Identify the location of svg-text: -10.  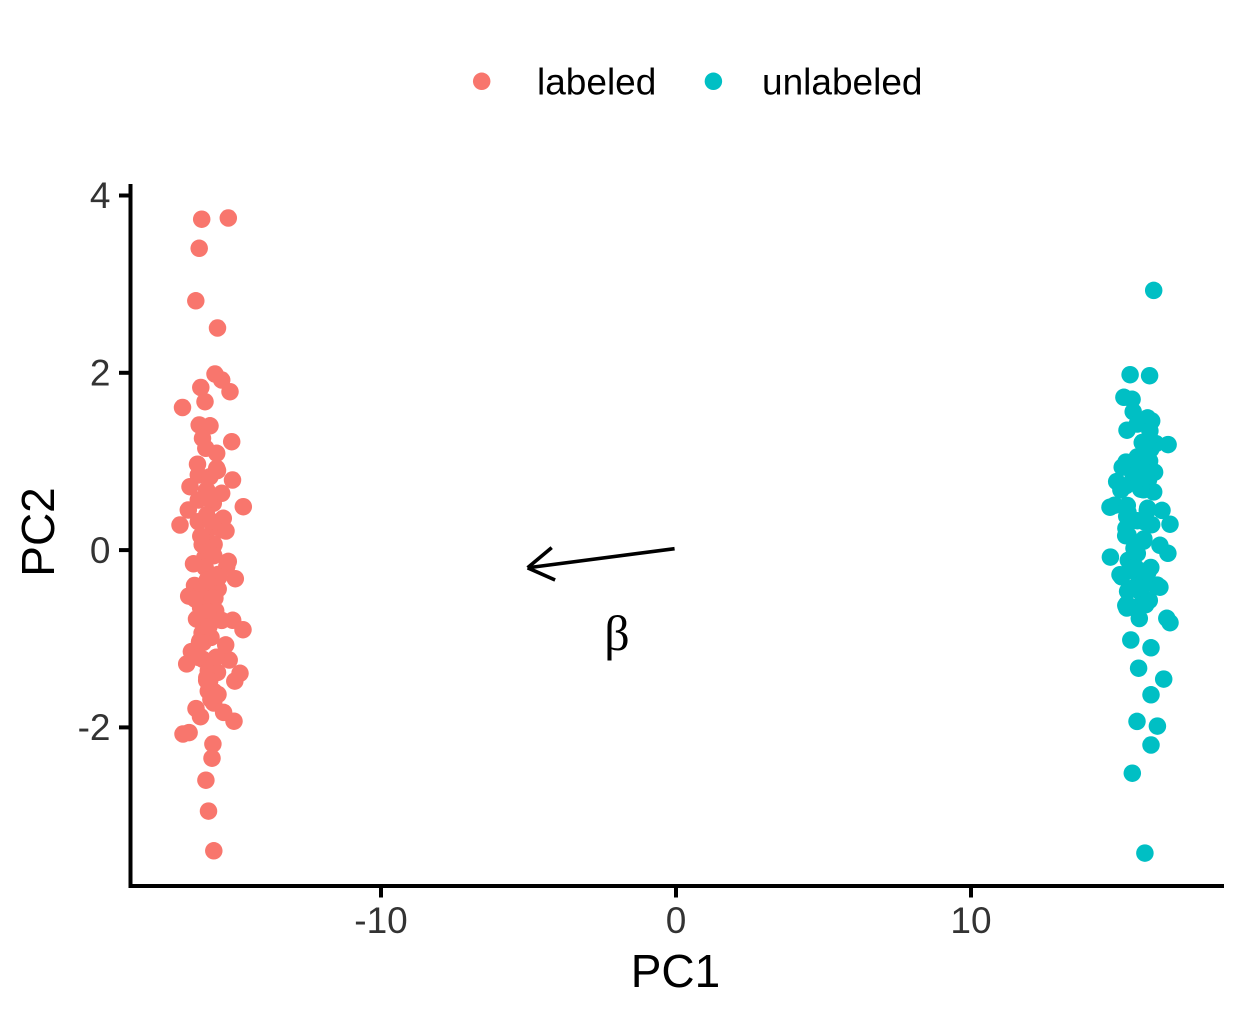
(380, 920).